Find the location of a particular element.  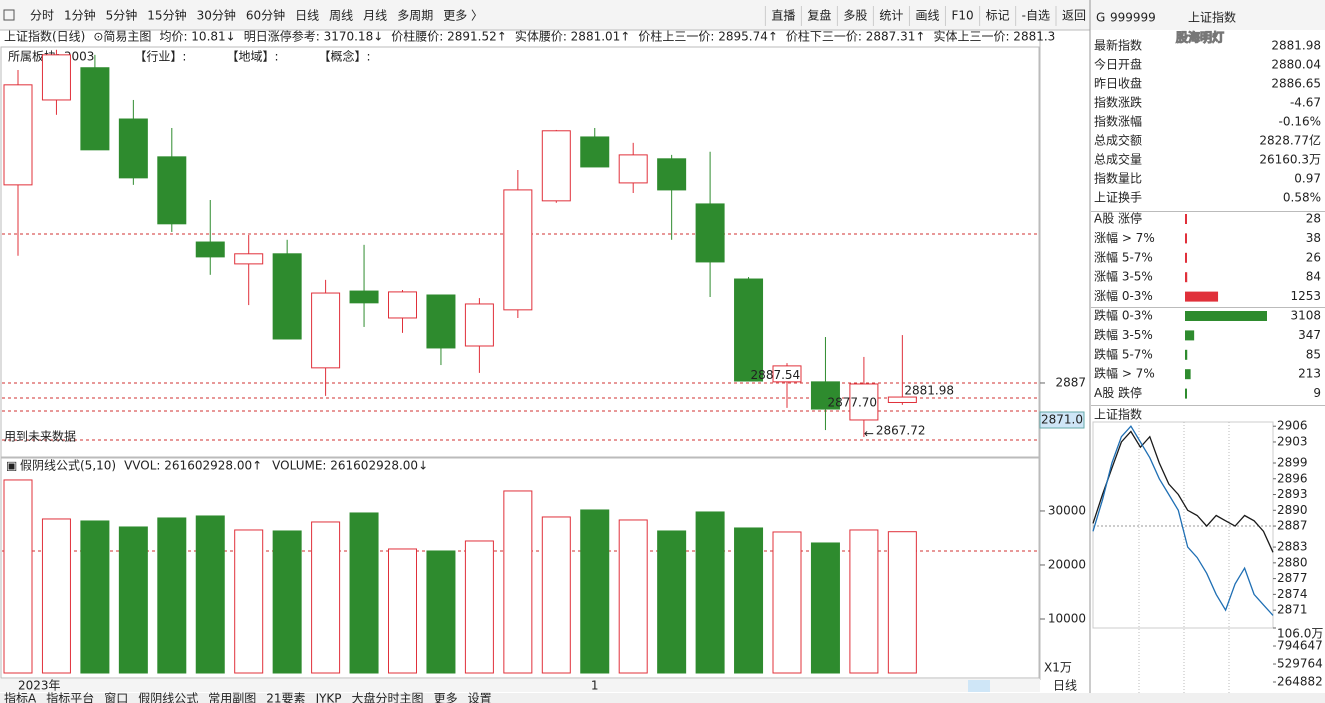

y-tick-label: 2896 is located at coordinates (1292, 478).